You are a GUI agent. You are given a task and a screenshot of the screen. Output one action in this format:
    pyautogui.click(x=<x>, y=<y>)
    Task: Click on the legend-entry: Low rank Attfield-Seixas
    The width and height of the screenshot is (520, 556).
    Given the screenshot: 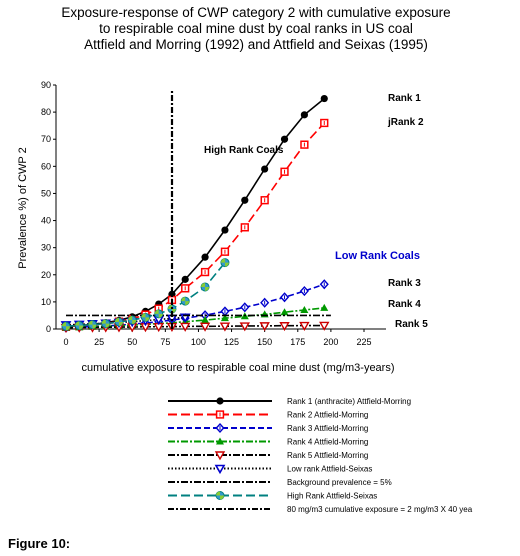 What is the action you would take?
    pyautogui.click(x=270, y=469)
    